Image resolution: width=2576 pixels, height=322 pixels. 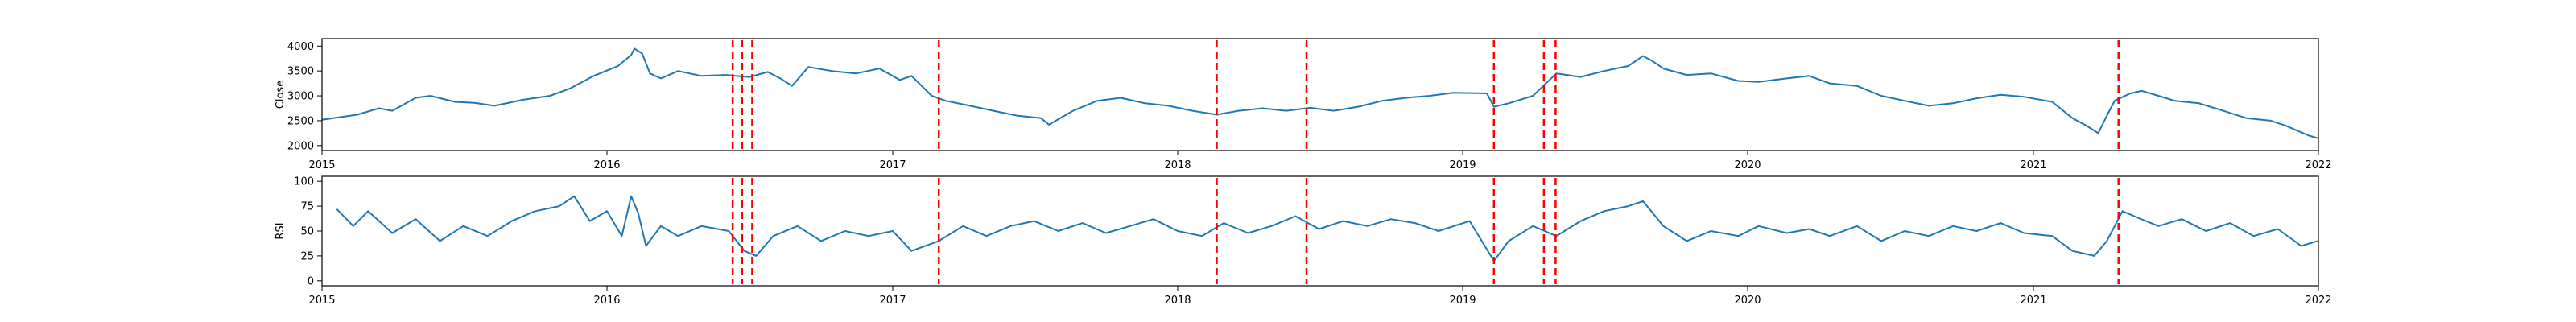 I want to click on y-tick-label: 25, so click(x=307, y=256).